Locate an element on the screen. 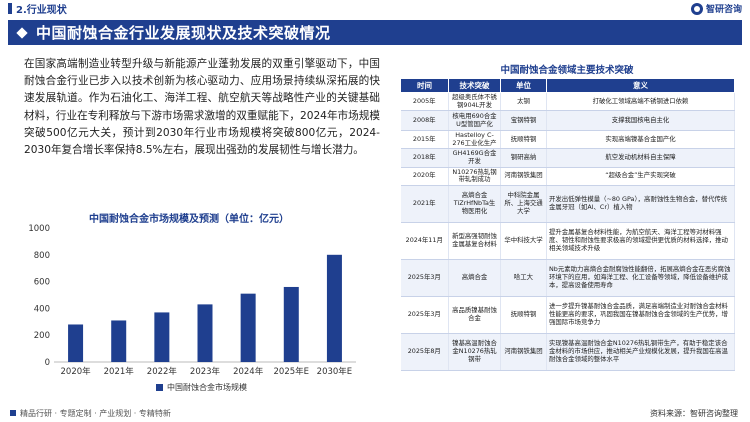 The height and width of the screenshot is (422, 750). x-tick-label: 2020年 is located at coordinates (76, 371).